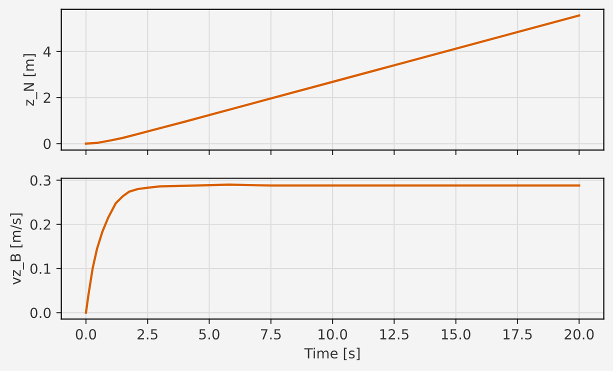 This screenshot has width=613, height=371. I want to click on y-tick-label: 0.0, so click(40, 313).